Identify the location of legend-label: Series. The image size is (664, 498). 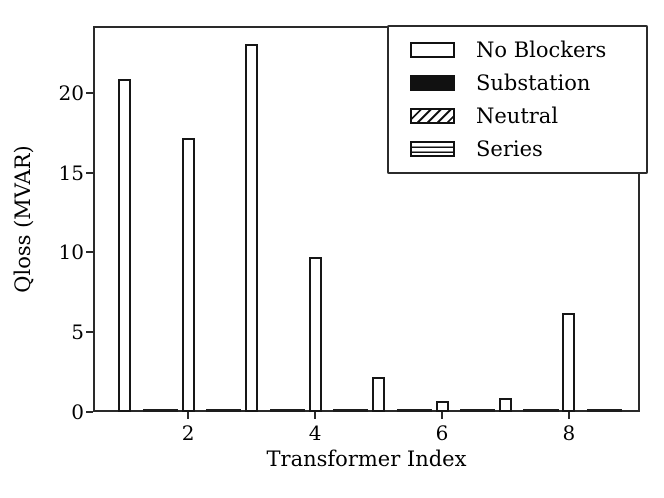
(509, 149).